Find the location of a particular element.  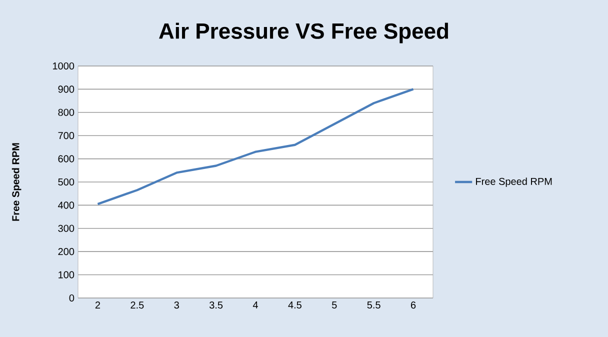

x-tick-label: 3 is located at coordinates (176, 305).